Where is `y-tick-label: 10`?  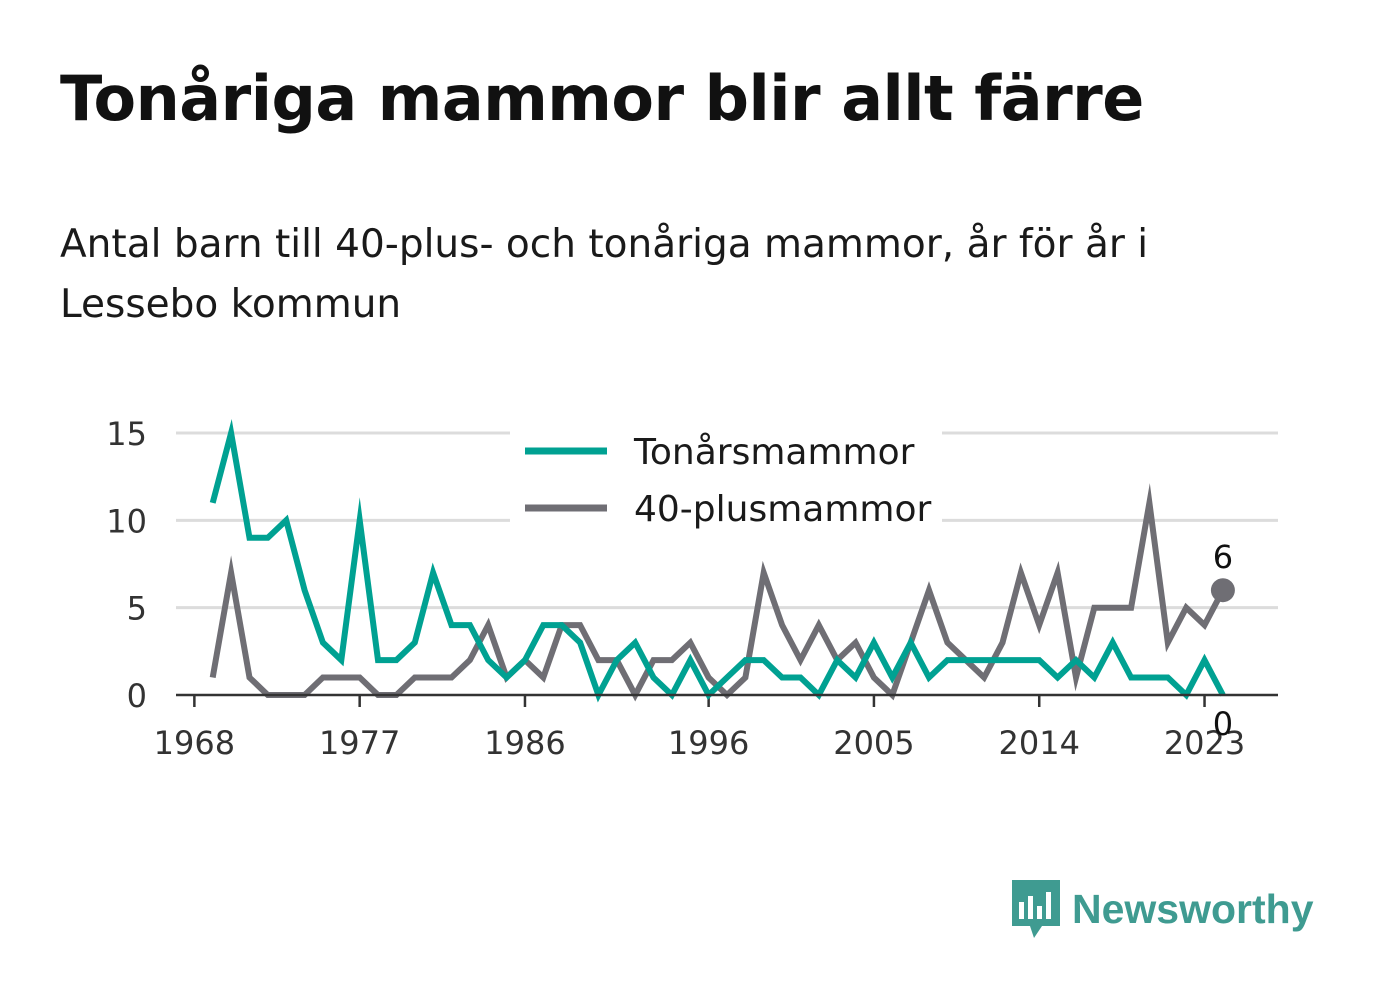 y-tick-label: 10 is located at coordinates (126, 521).